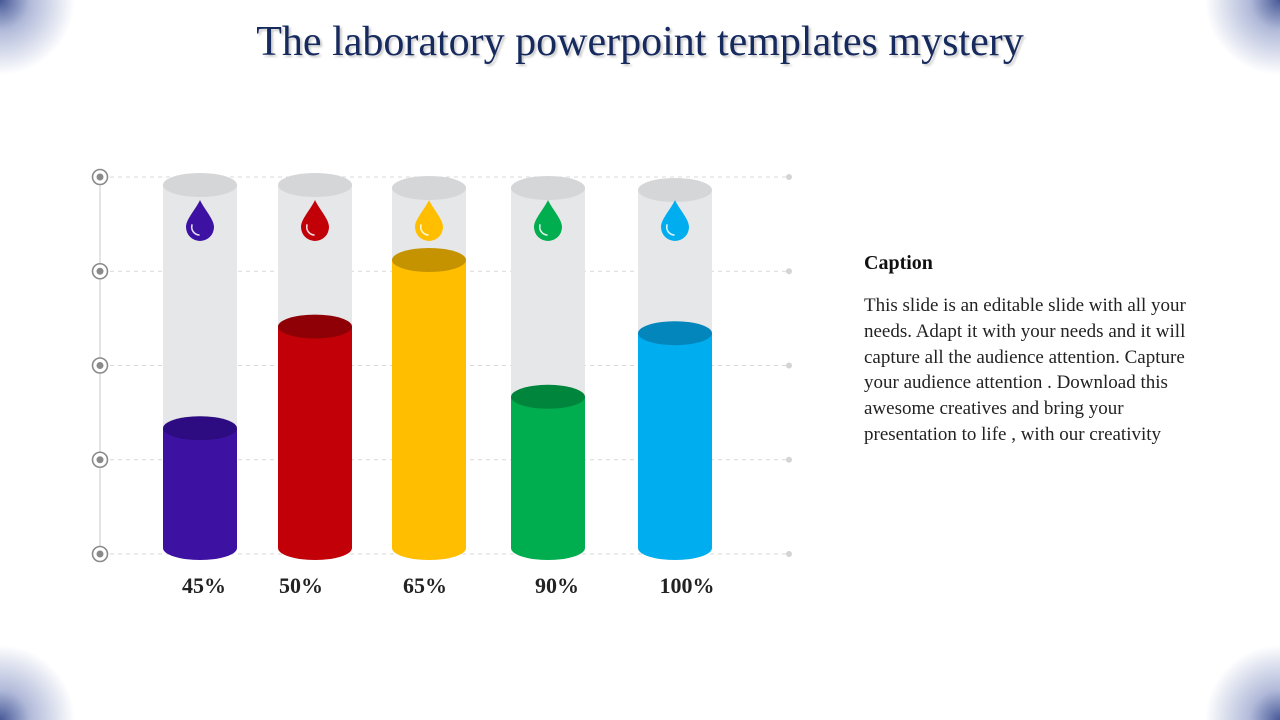 The width and height of the screenshot is (1280, 720). I want to click on value-label: 90%, so click(557, 585).